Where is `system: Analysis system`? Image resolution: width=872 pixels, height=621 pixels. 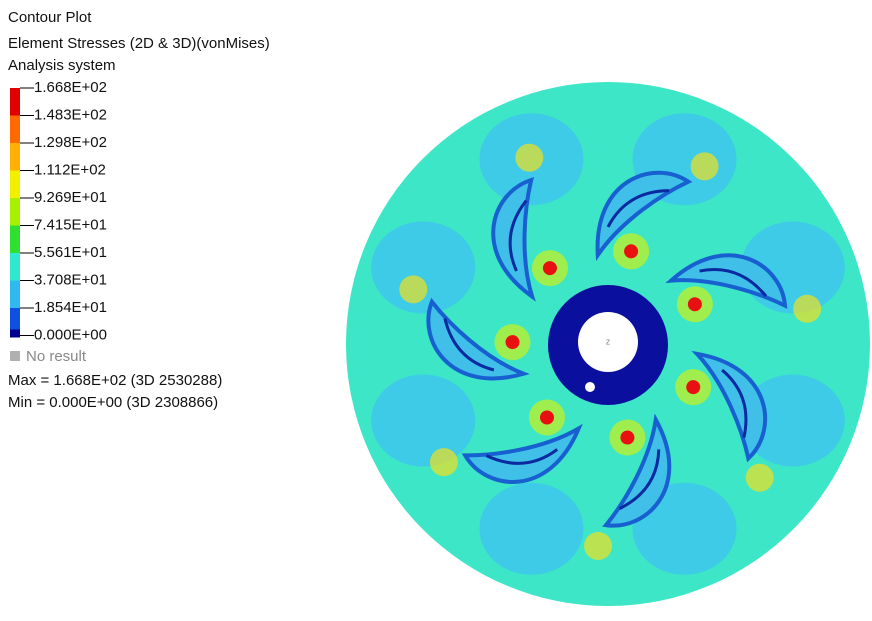 system: Analysis system is located at coordinates (62, 65).